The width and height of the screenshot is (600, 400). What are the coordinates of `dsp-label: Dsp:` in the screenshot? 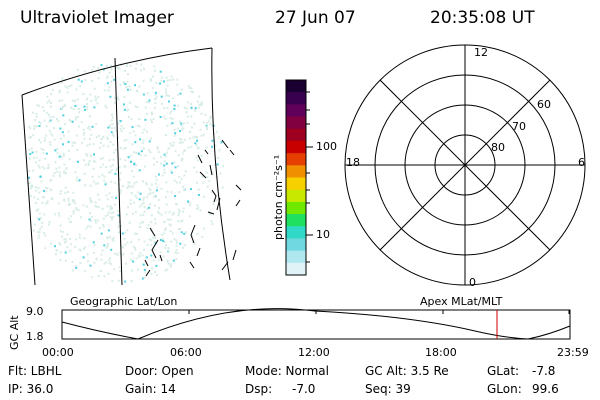 It's located at (259, 389).